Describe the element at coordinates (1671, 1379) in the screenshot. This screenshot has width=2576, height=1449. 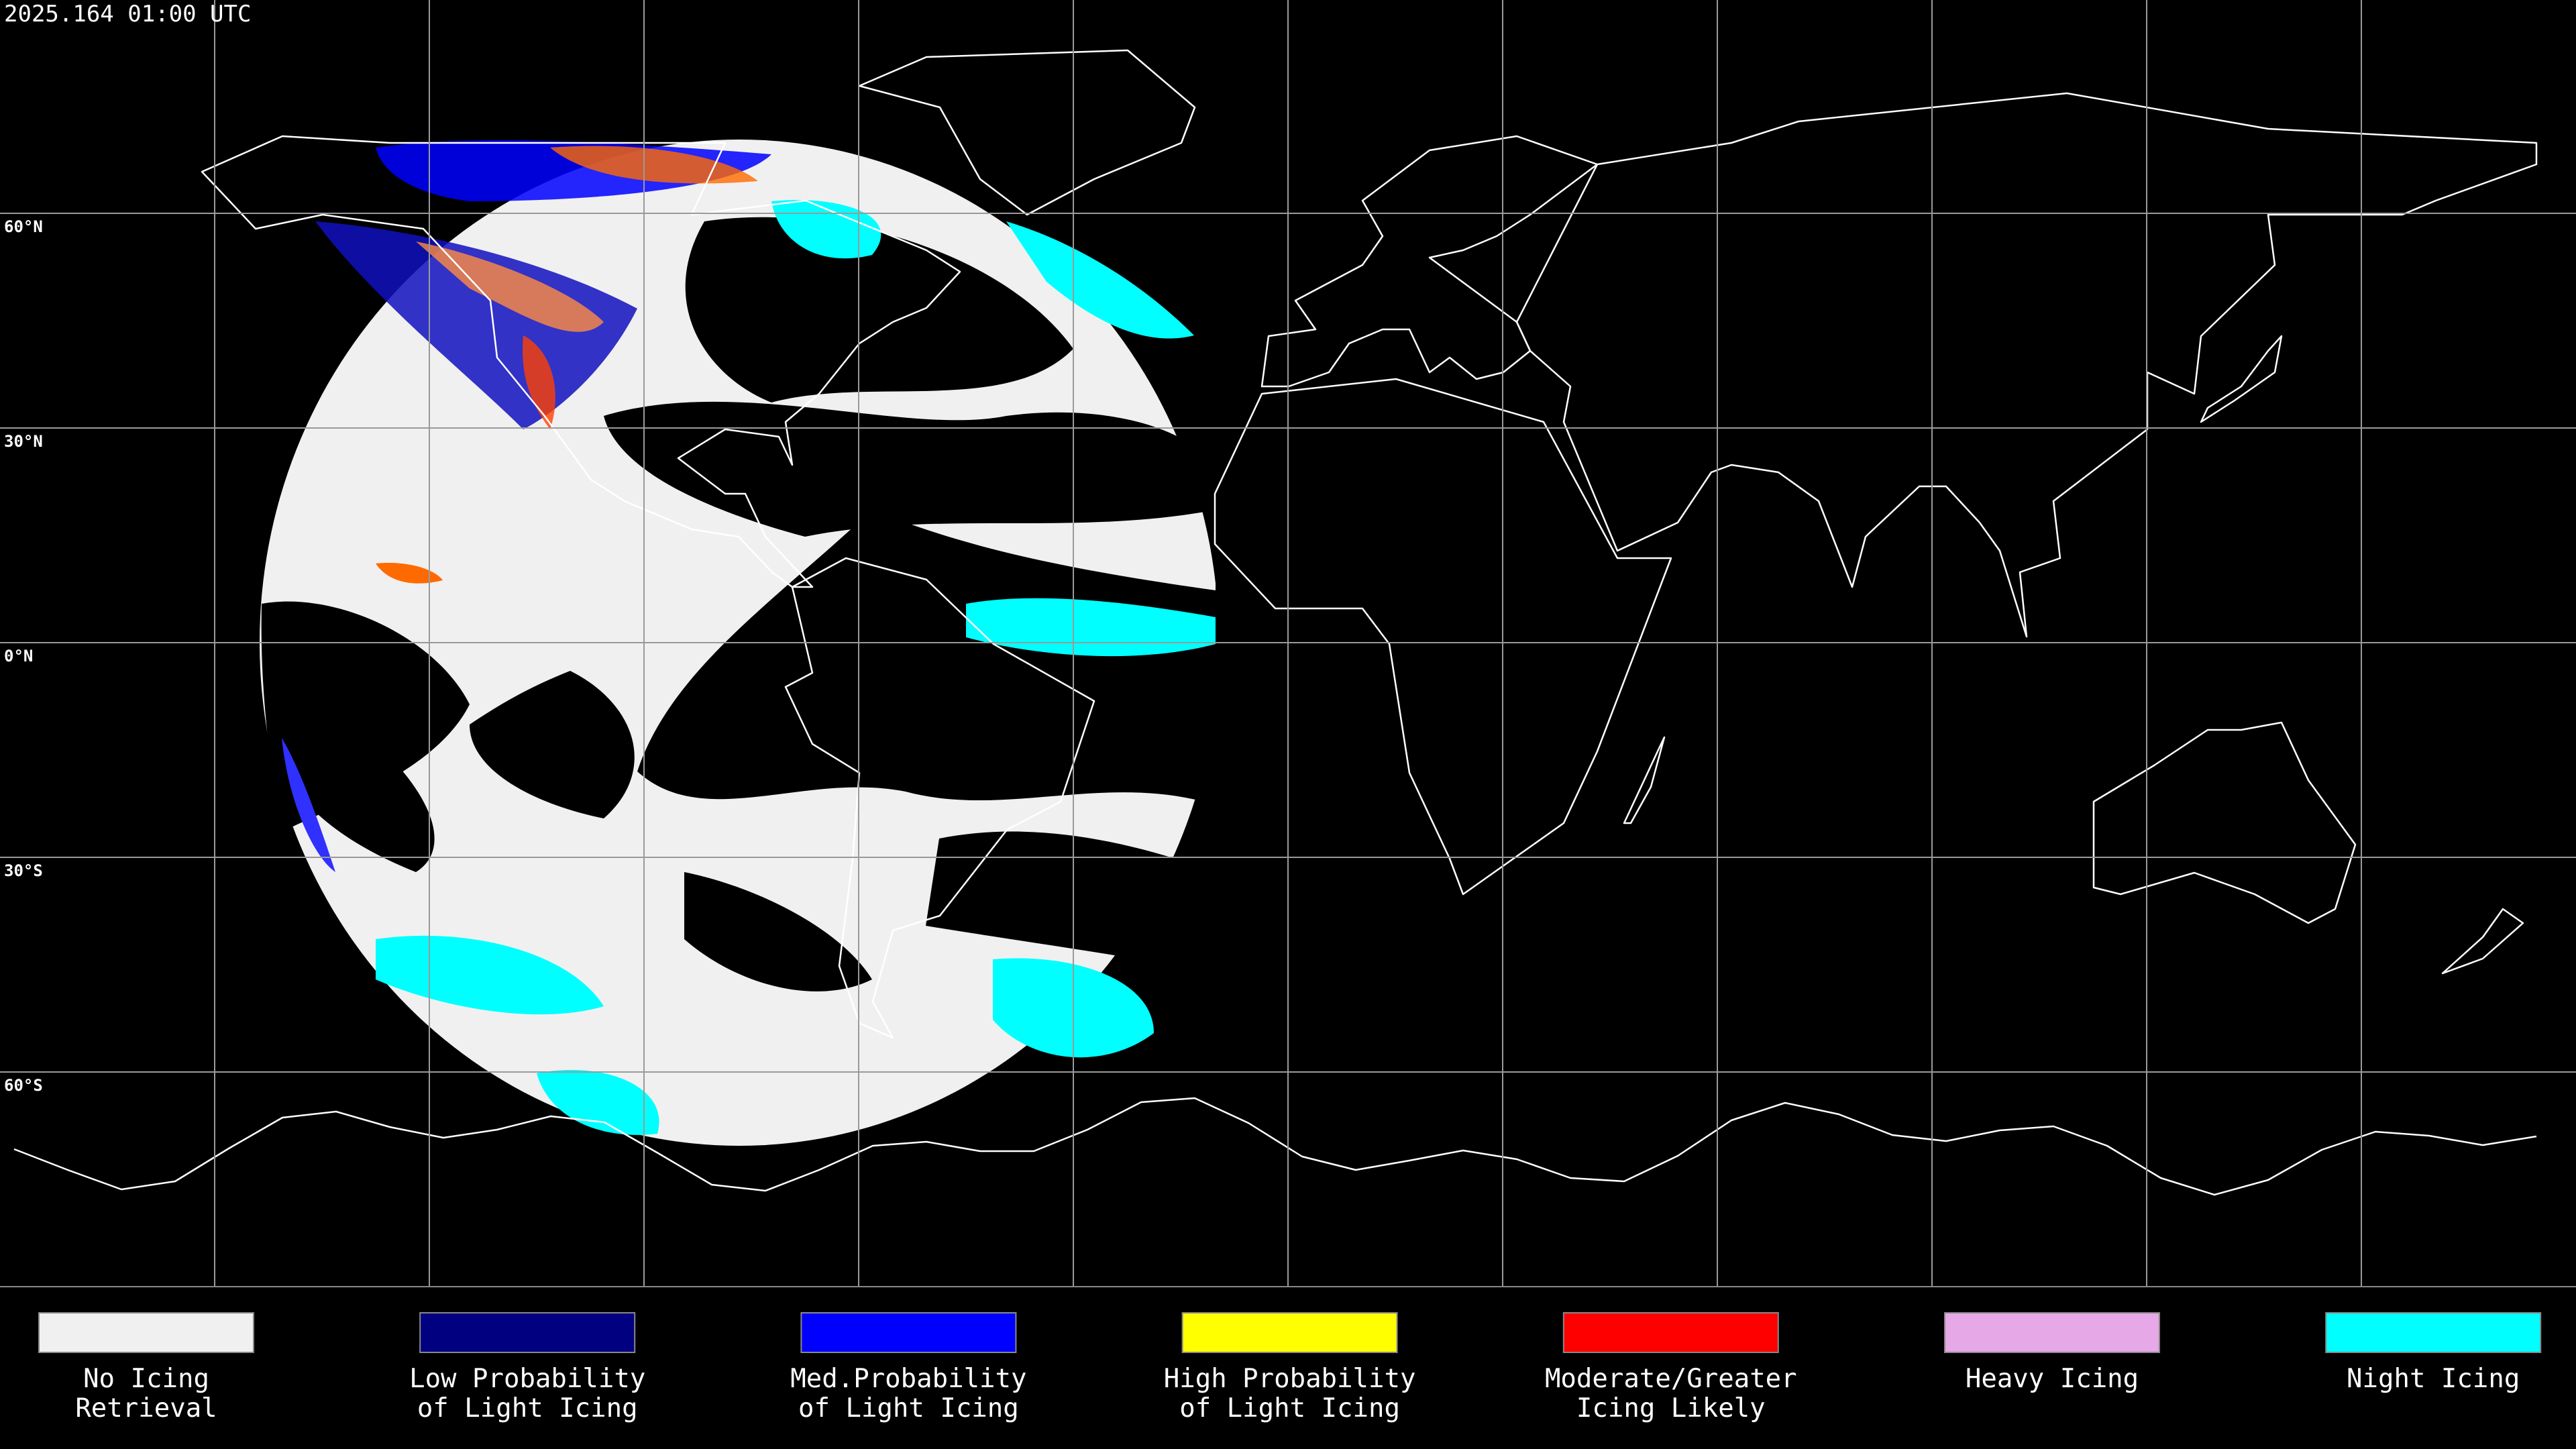
I see `legend-label: Moderate/Greater` at that location.